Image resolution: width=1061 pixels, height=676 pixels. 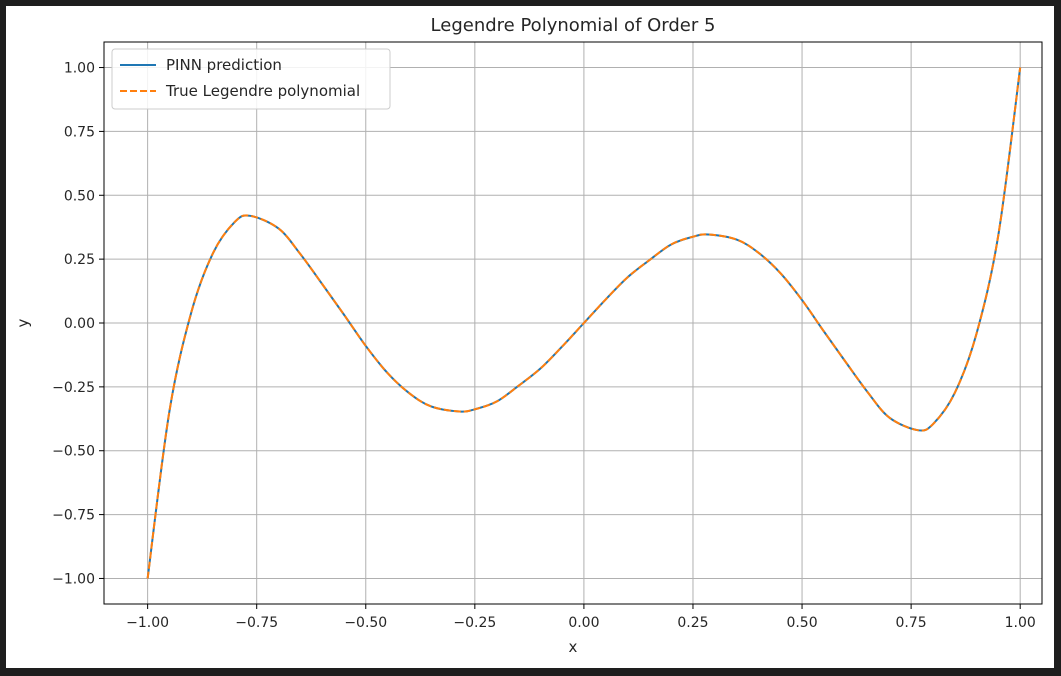 What do you see at coordinates (583, 623) in the screenshot?
I see `x-tick-label: 0.00` at bounding box center [583, 623].